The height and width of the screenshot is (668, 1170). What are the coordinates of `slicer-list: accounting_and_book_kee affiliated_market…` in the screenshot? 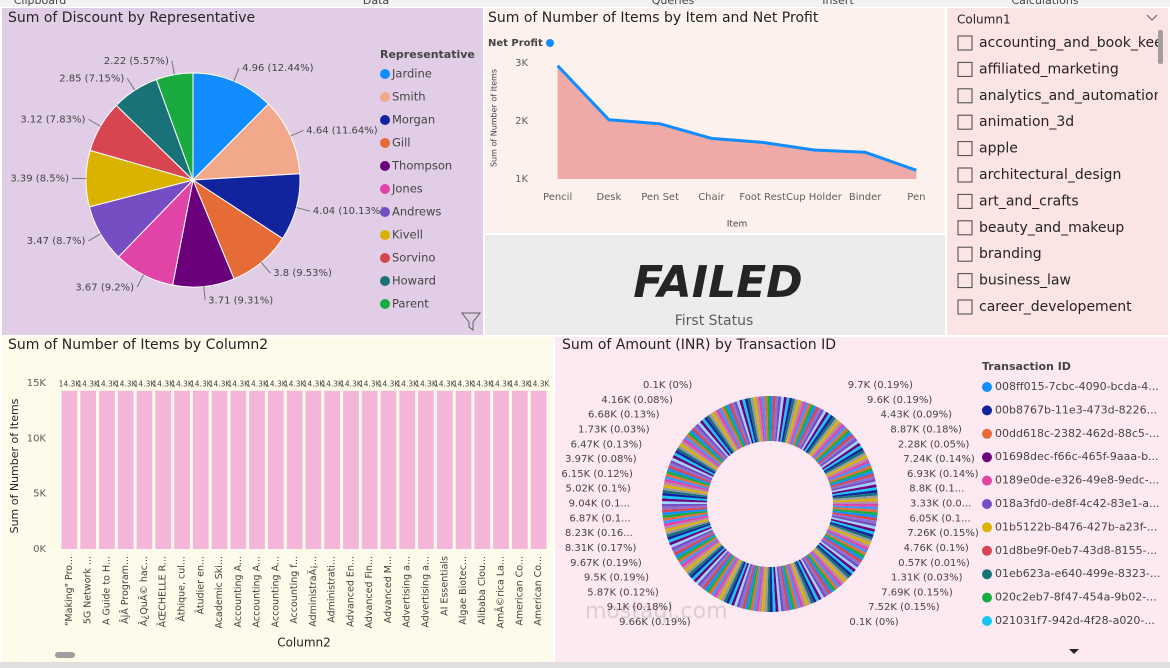 It's located at (1074, 175).